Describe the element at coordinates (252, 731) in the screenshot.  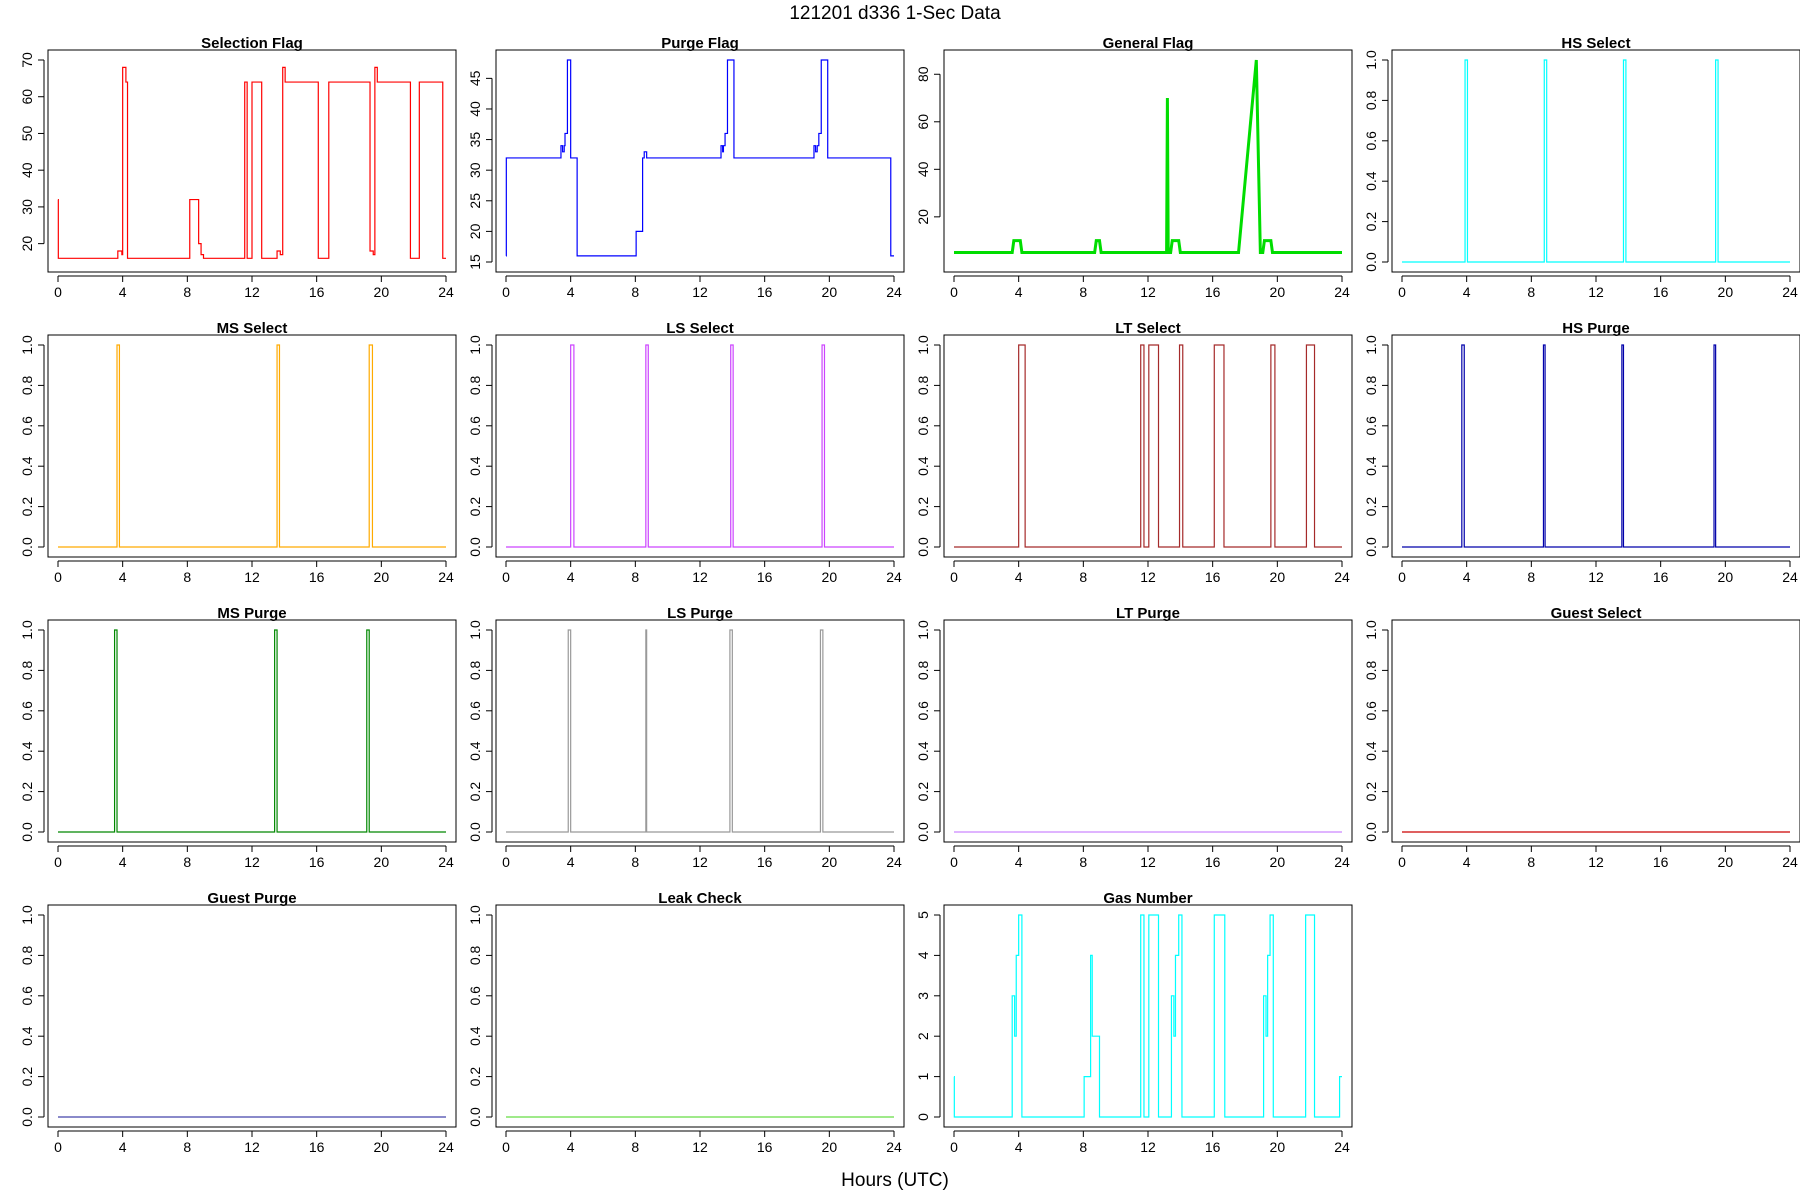
I see `ms-purge-plot-frame` at that location.